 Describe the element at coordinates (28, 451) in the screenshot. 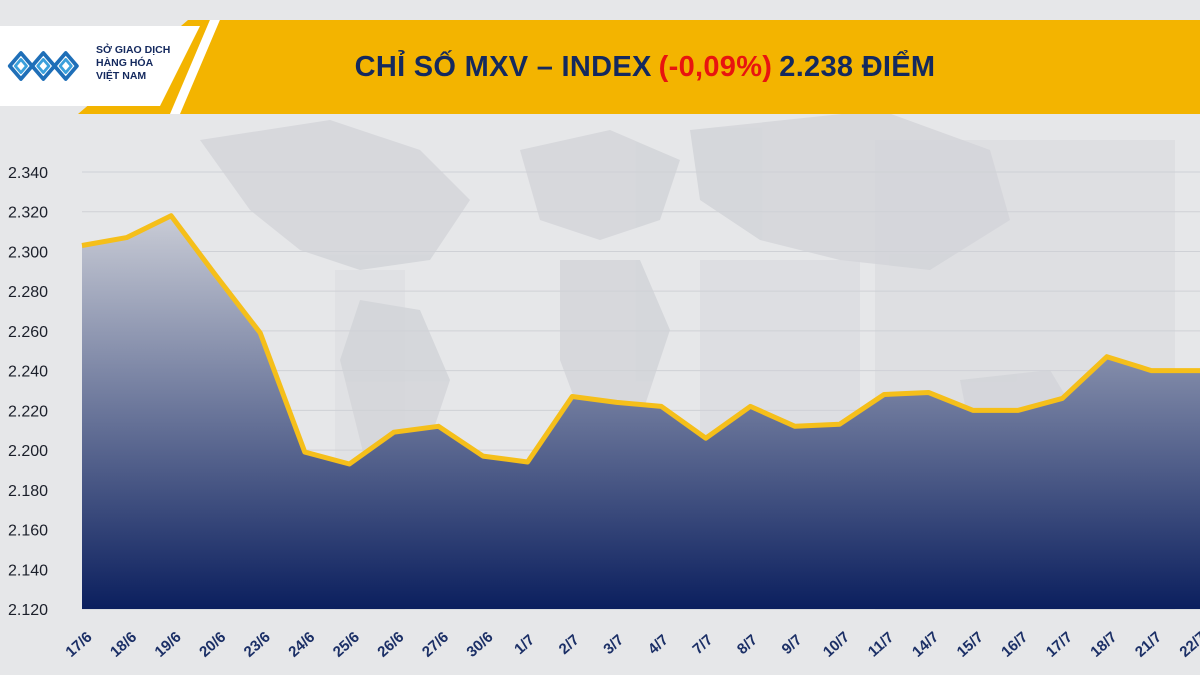

I see `y-tick-label: 2.200` at that location.